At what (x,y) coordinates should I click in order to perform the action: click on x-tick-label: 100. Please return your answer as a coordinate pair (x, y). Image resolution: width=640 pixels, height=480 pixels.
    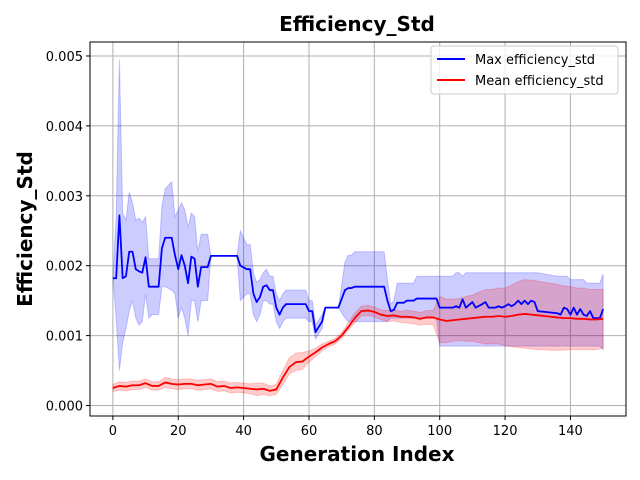
    Looking at the image, I should click on (439, 431).